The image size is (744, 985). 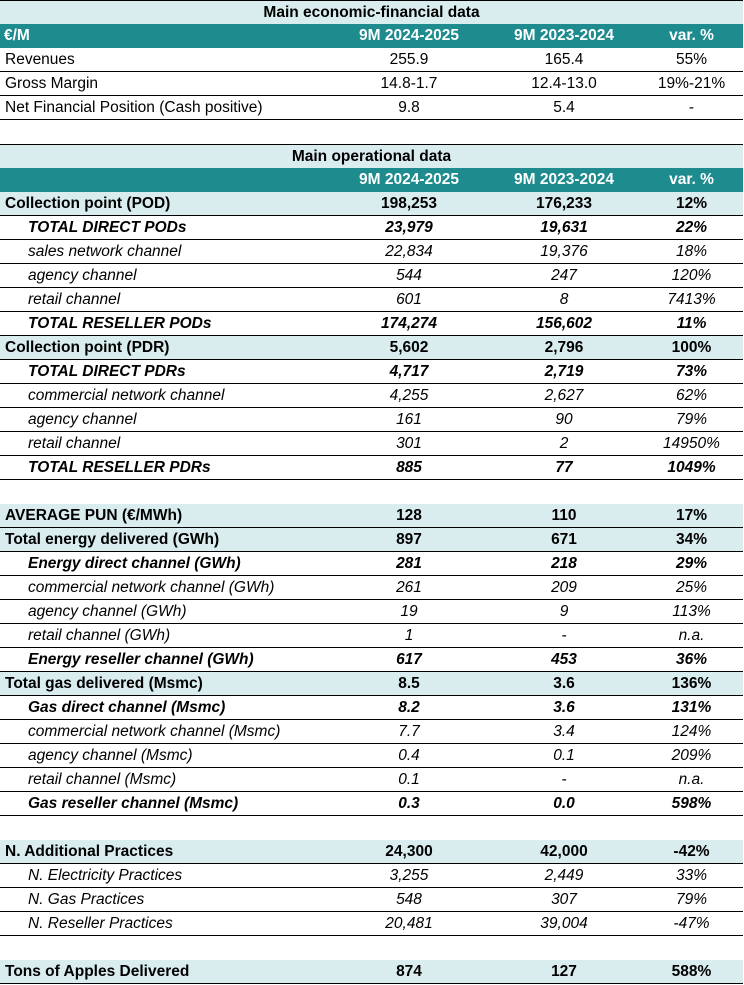 I want to click on economic-header-row: €/M 9M 2024-2025 9M 2023-2024 var. %, so click(x=371, y=36).